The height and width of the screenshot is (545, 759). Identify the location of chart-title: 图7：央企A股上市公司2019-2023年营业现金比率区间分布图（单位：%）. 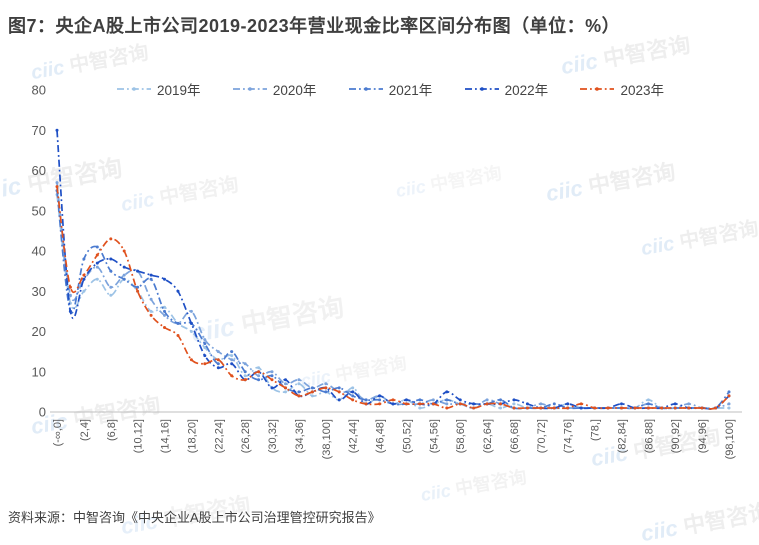
(314, 26).